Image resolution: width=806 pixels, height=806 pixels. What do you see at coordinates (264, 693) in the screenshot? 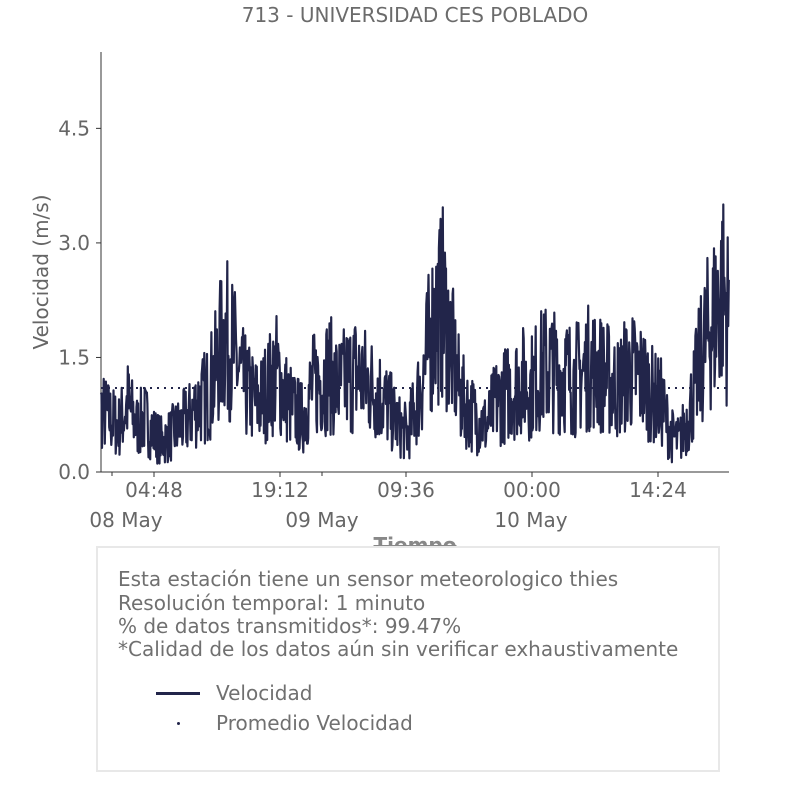
I see `legend-label-velocidad: Velocidad` at bounding box center [264, 693].